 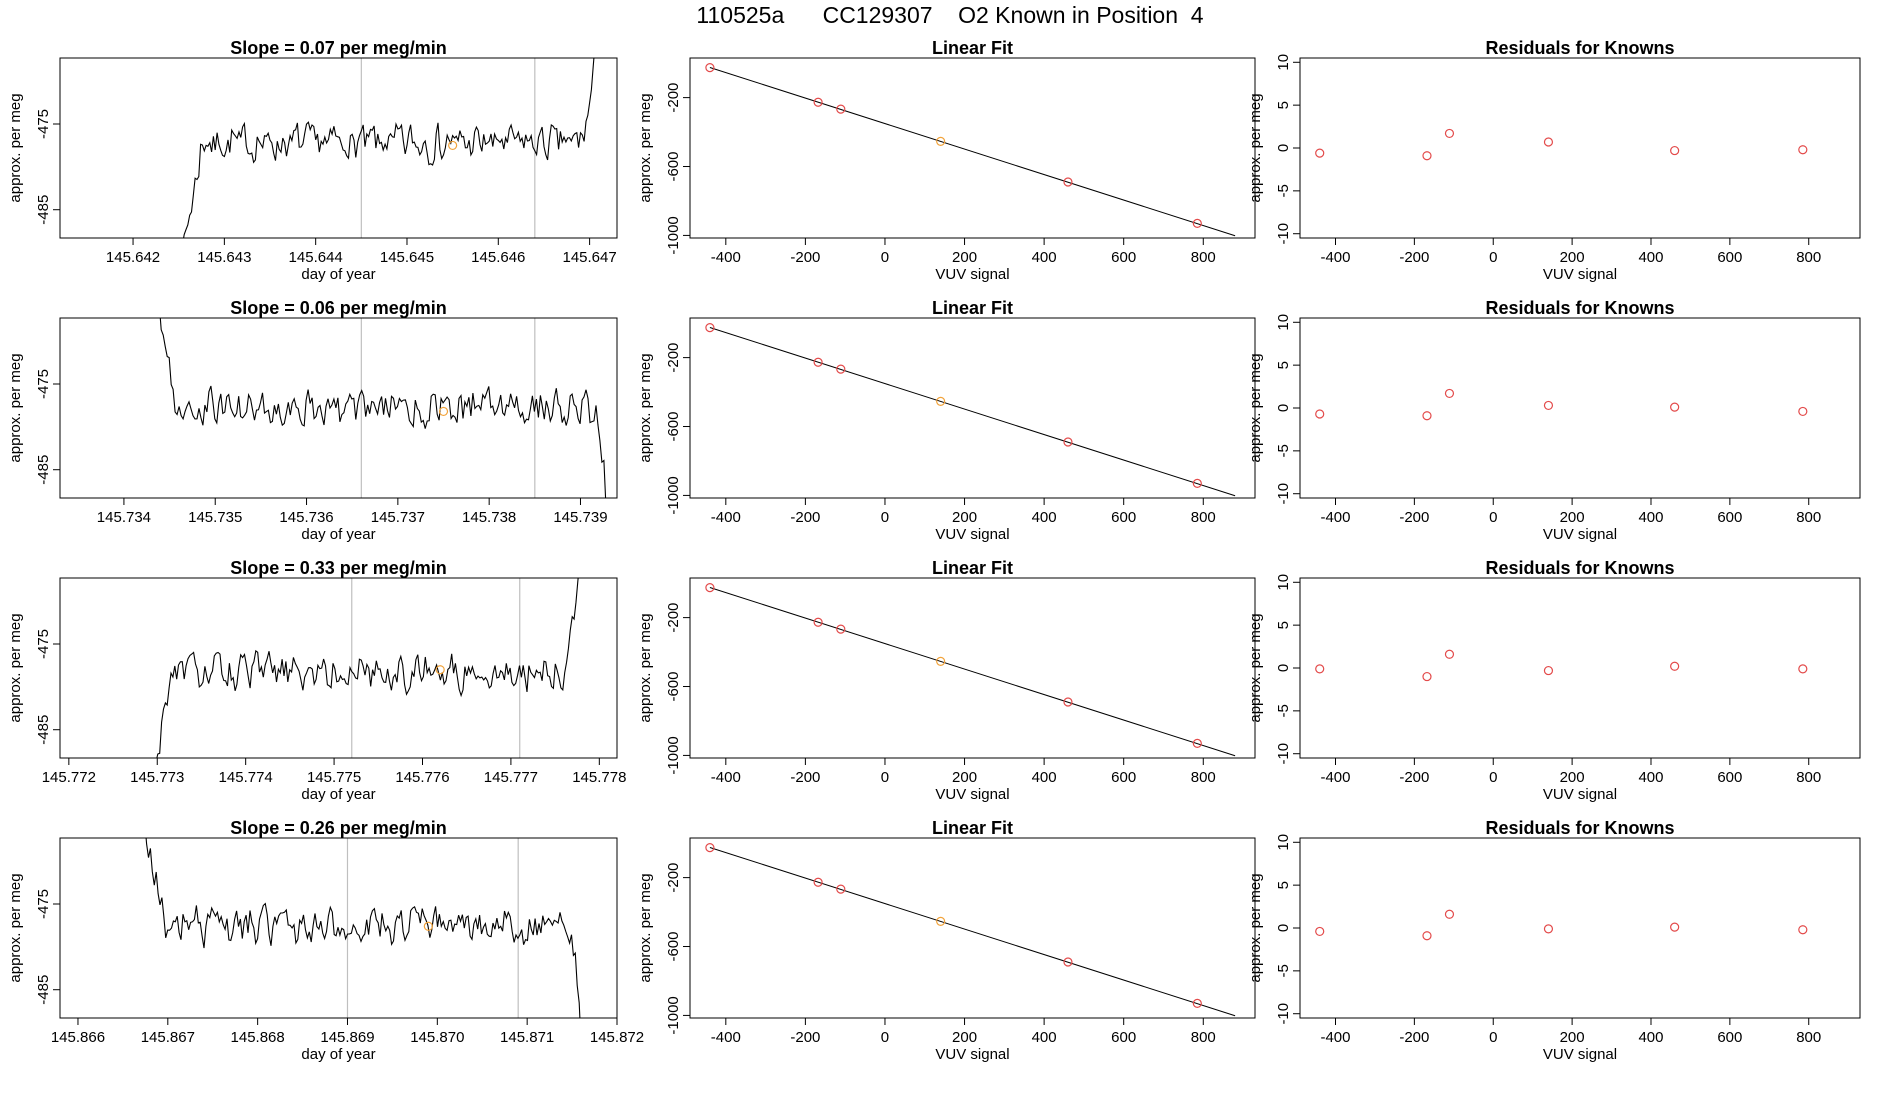 I want to click on fit-4-frame, so click(x=972, y=928).